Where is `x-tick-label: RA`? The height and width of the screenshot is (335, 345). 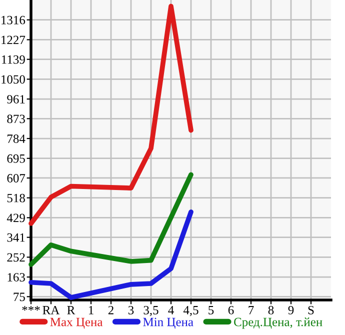 x-tick-label: RA is located at coordinates (51, 310).